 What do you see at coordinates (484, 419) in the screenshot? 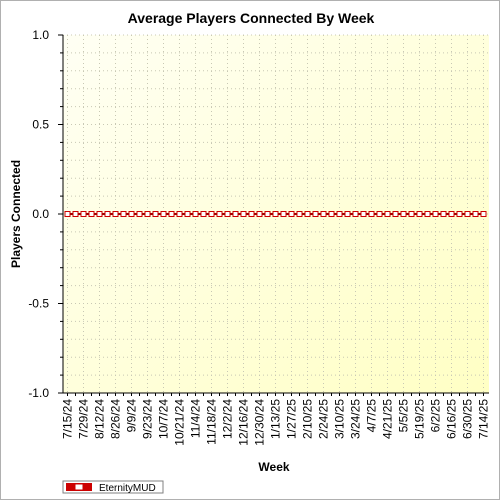
I see `x-tick-label: 7/14/25` at bounding box center [484, 419].